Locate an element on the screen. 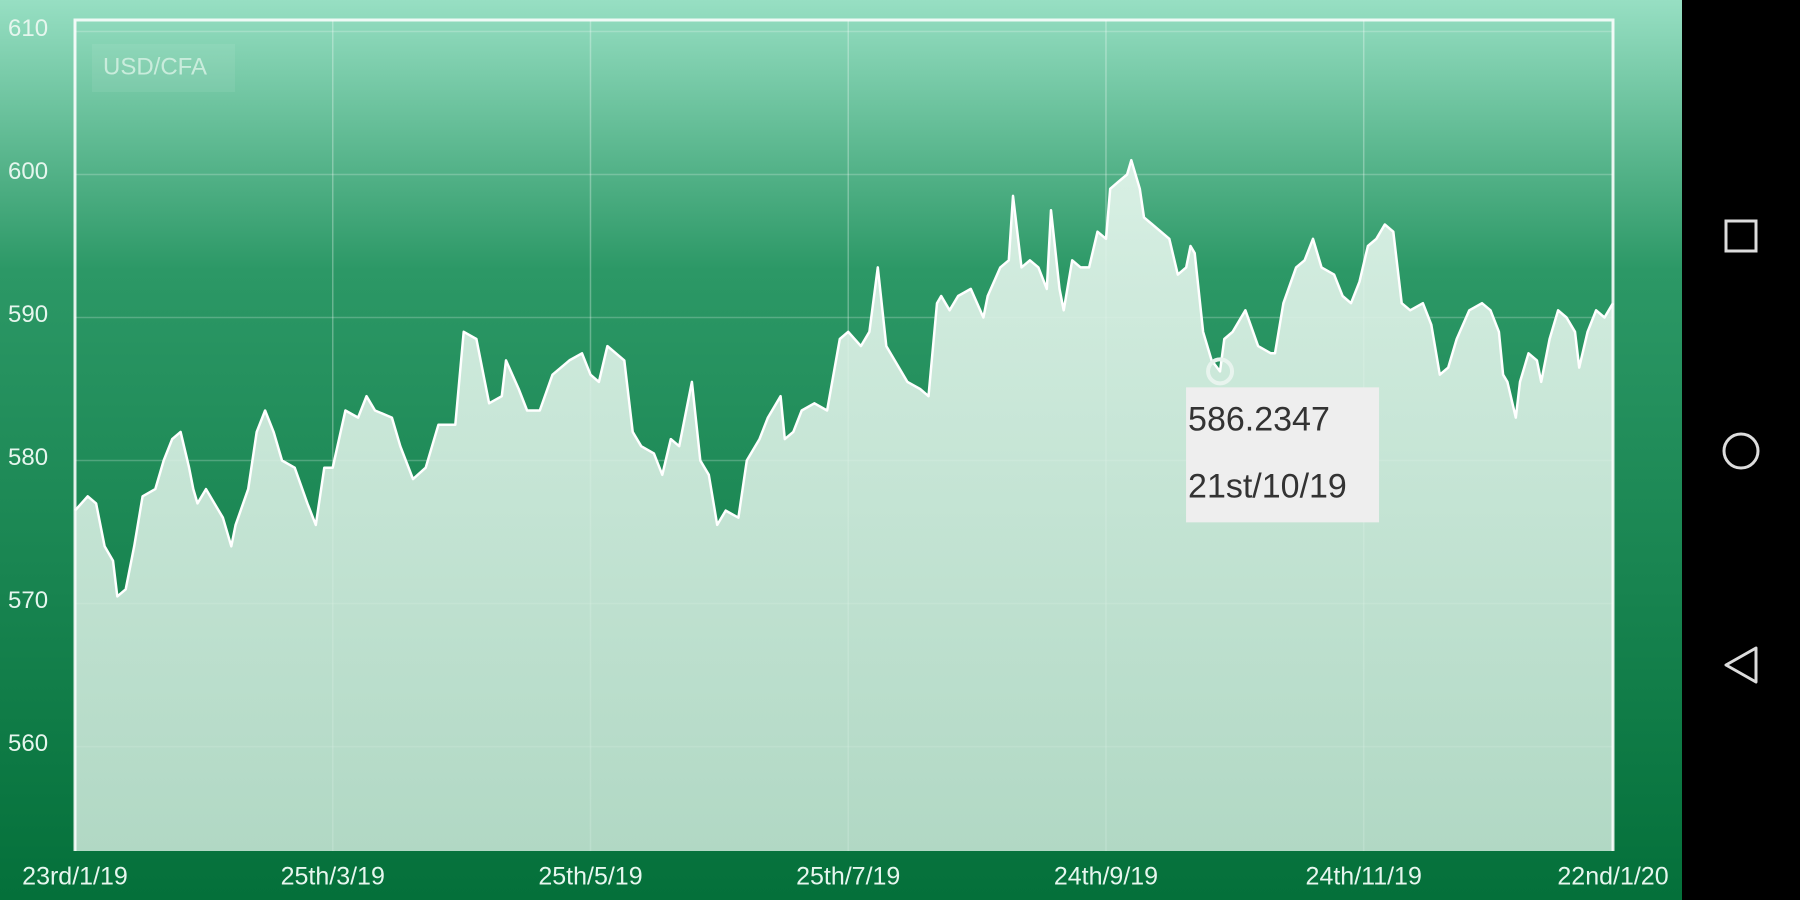  x-tick-label: 25th/7/19 is located at coordinates (848, 877).